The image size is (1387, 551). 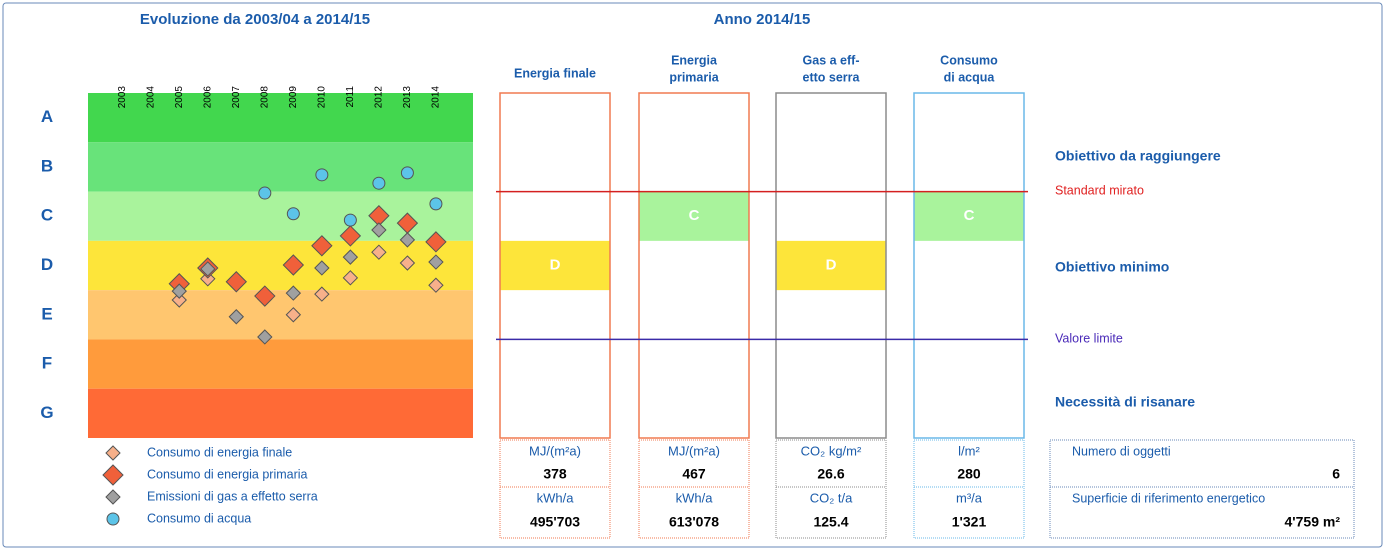 I want to click on value-label: 1'321, so click(x=969, y=522).